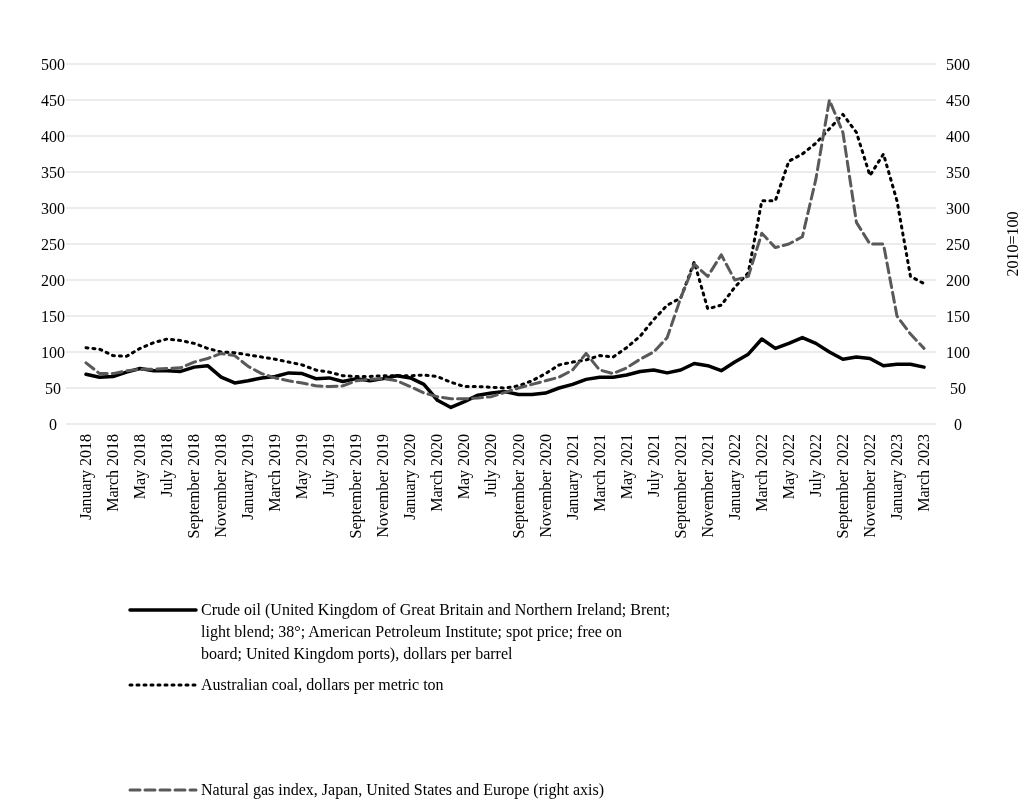  What do you see at coordinates (464, 467) in the screenshot?
I see `x-tick-label: May 2020` at bounding box center [464, 467].